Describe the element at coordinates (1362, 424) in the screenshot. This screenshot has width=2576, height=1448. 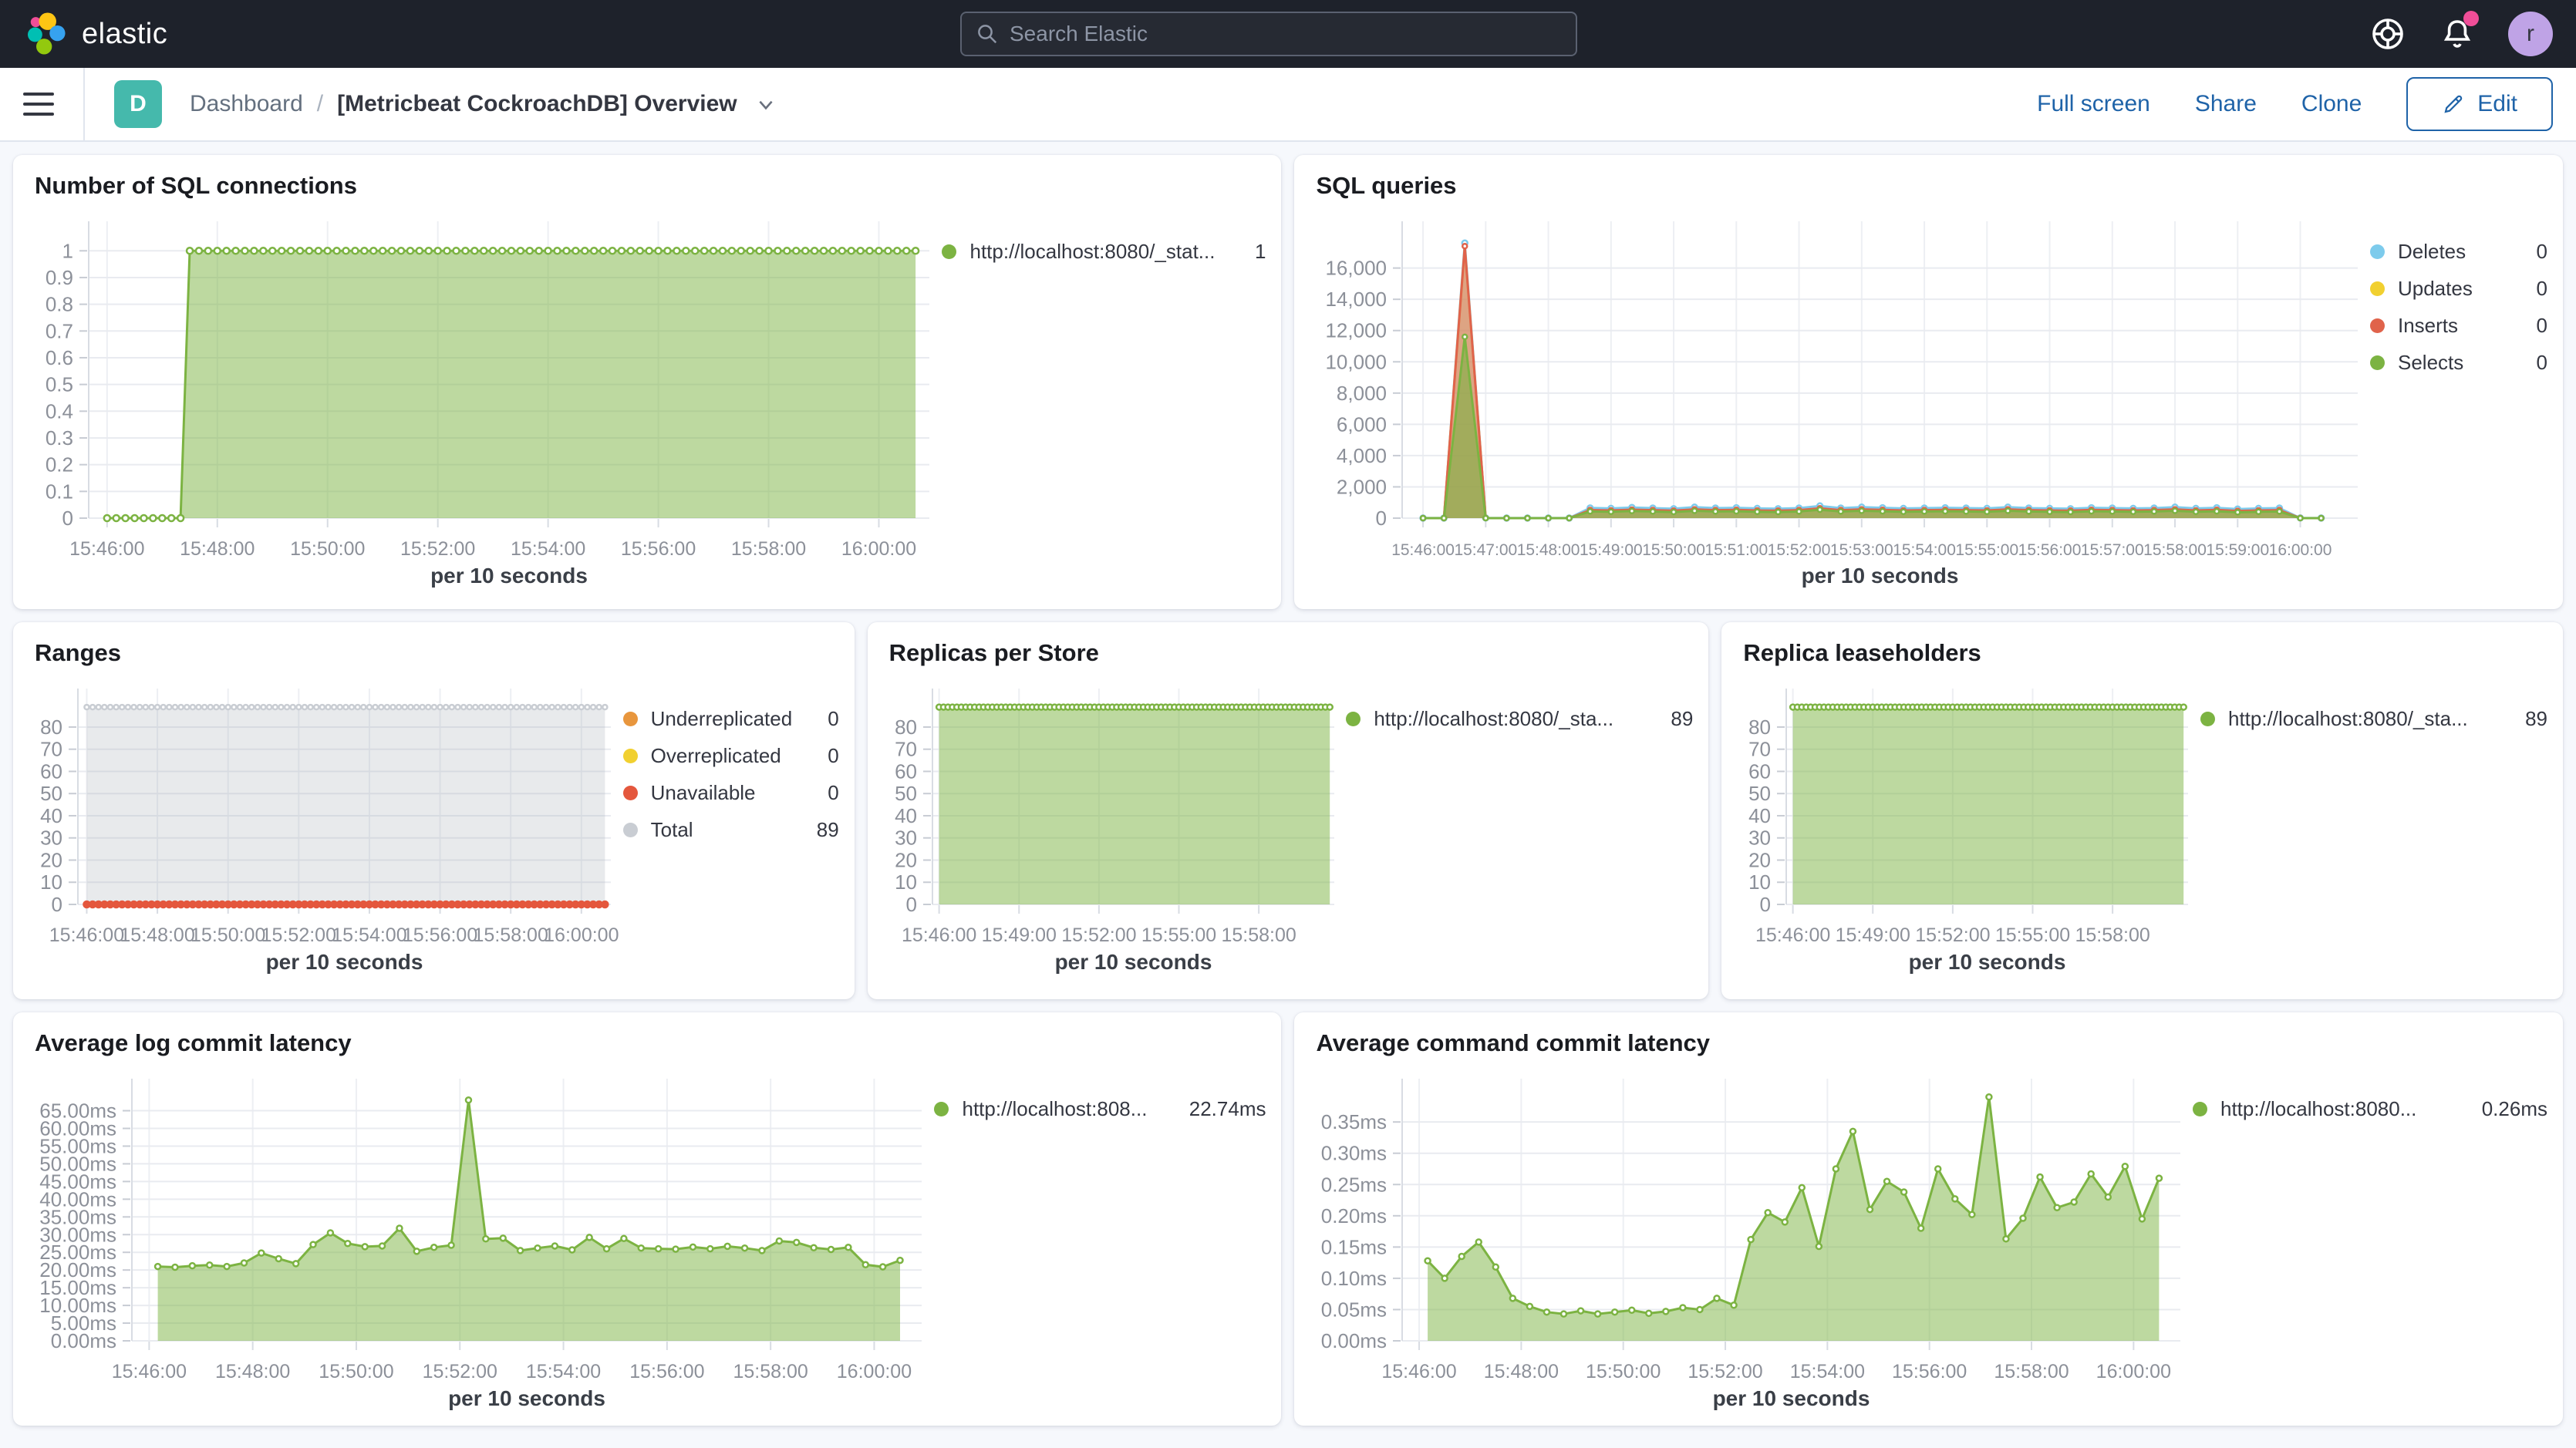
I see `svg-text: 6,000` at that location.